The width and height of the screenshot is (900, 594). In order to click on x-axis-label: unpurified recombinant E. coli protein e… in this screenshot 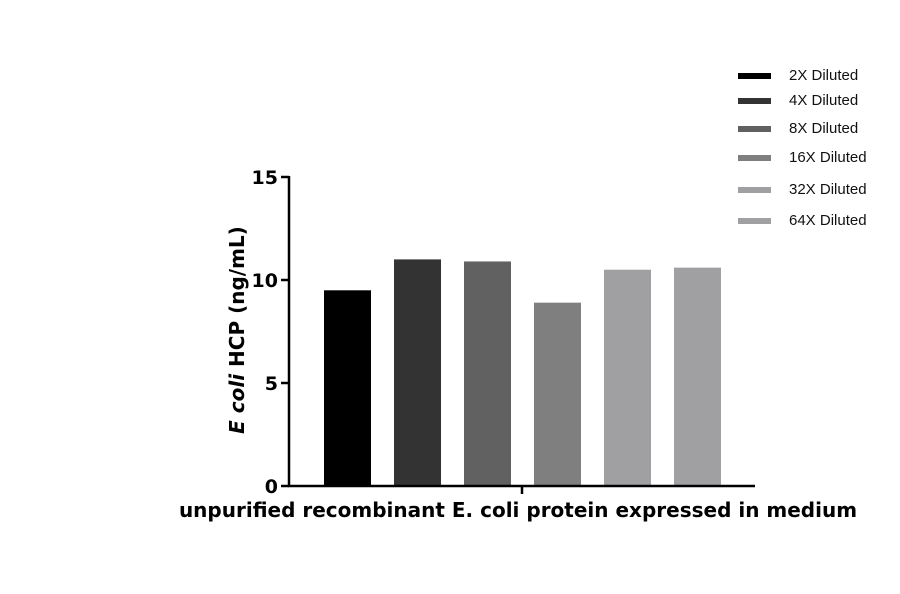, I will do `click(518, 510)`.